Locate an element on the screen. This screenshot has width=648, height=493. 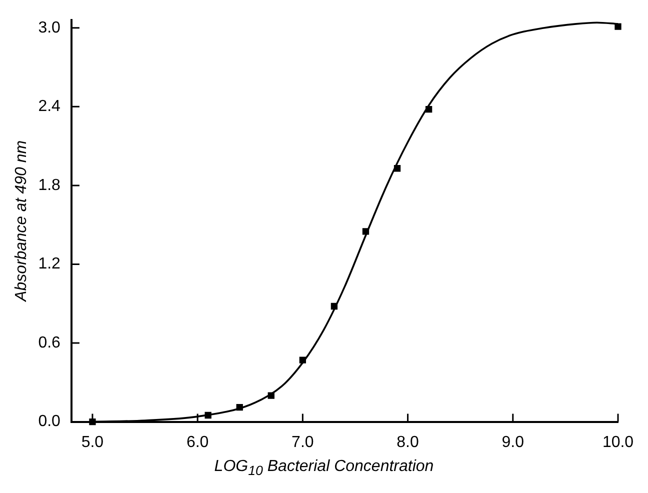
y-tick-label: 1.8 is located at coordinates (49, 185).